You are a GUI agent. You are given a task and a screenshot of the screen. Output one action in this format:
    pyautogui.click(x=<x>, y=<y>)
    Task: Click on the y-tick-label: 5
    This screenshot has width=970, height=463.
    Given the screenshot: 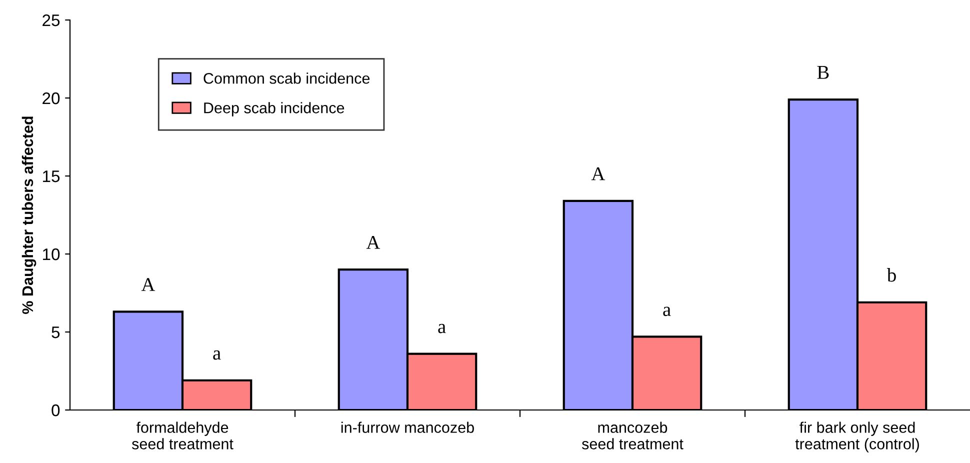 What is the action you would take?
    pyautogui.click(x=56, y=332)
    